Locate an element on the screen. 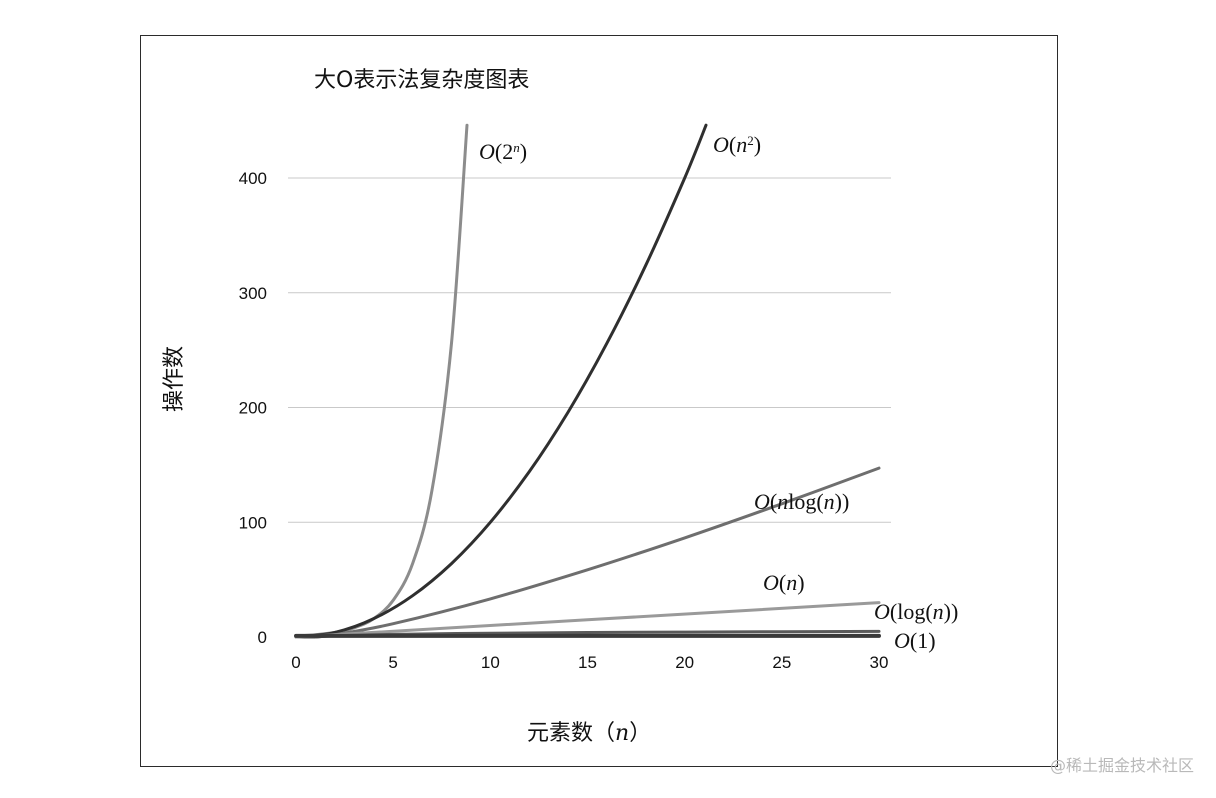 The width and height of the screenshot is (1216, 798). y-tick-label: 100 is located at coordinates (253, 522).